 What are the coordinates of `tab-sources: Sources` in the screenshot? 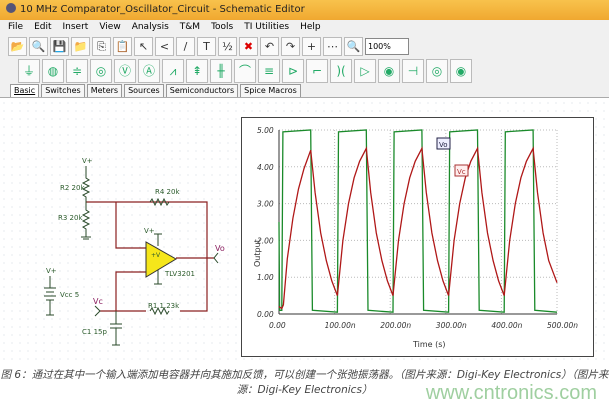 It's located at (144, 90).